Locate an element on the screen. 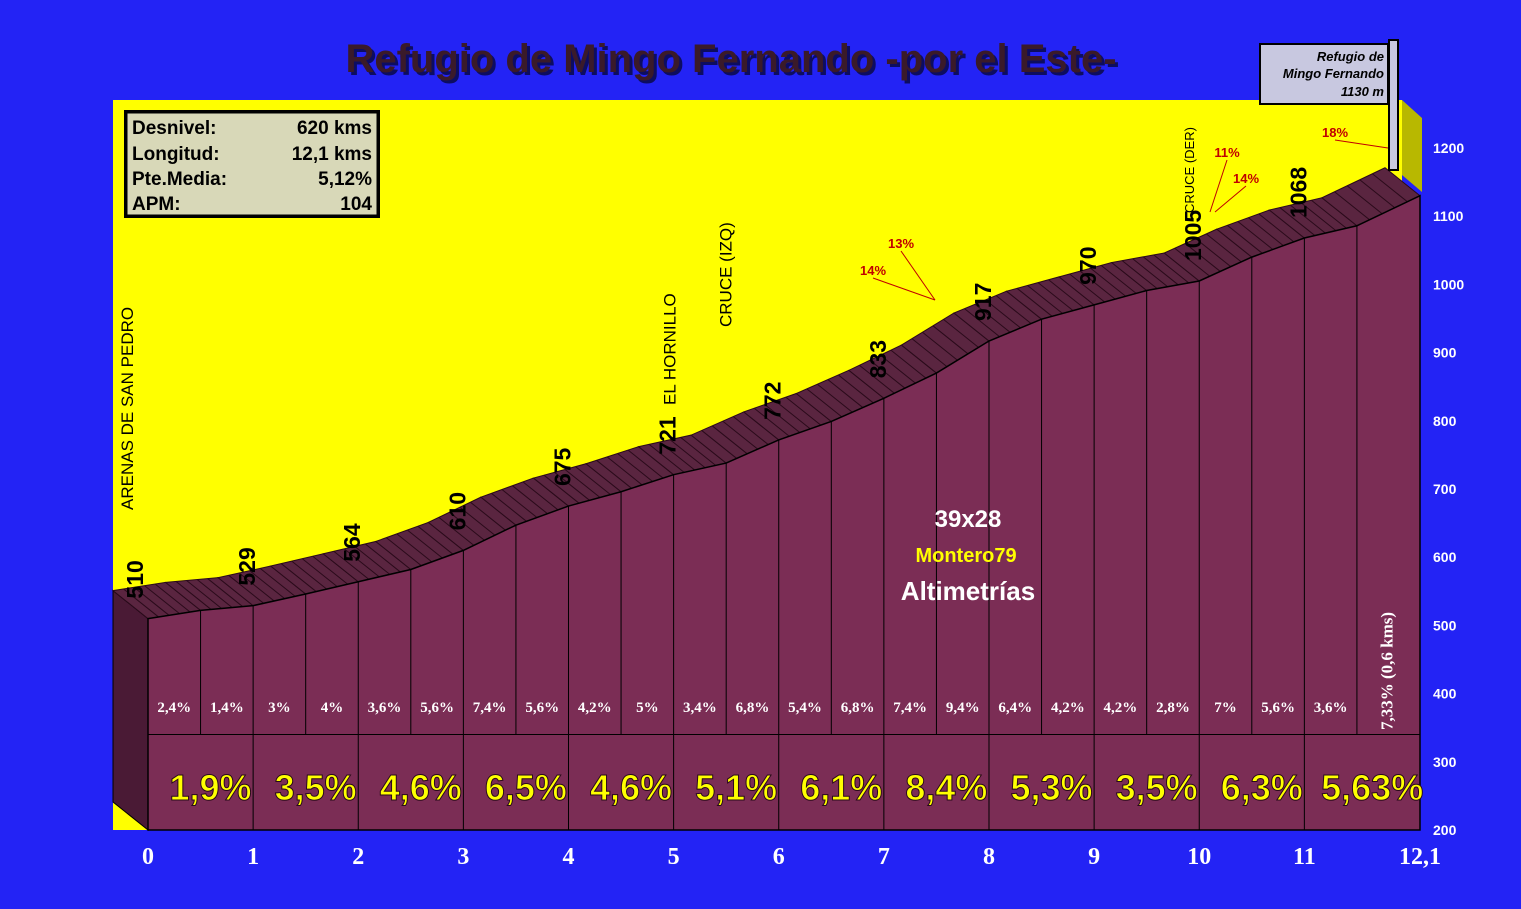  summit-flag: Refugio de Mingo Fernando 1130 m is located at coordinates (1329, 105).